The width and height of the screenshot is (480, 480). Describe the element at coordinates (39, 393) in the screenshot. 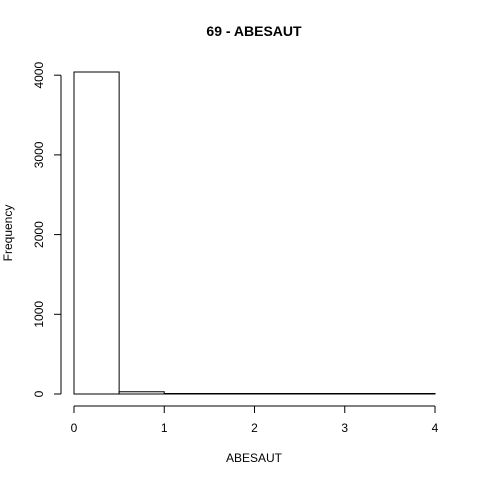

I see `y-tick-label: 0` at that location.